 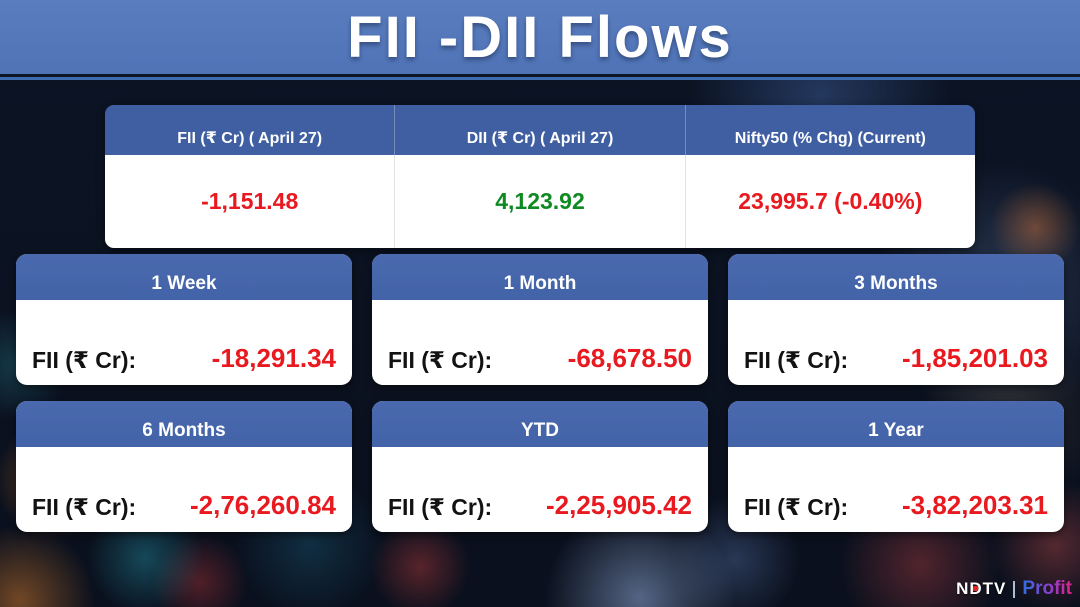 I want to click on ndtv-red-dot-icon, so click(x=976, y=588).